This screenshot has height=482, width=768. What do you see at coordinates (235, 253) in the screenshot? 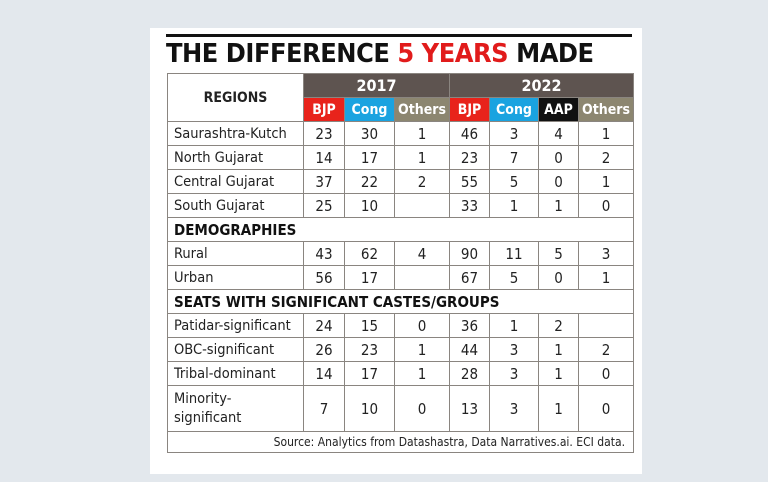
I see `row-label: Rural` at bounding box center [235, 253].